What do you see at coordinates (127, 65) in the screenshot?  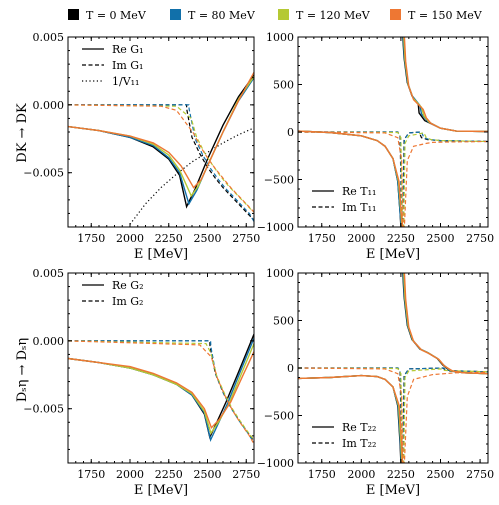 I see `panel-legend-label: Im G₁` at bounding box center [127, 65].